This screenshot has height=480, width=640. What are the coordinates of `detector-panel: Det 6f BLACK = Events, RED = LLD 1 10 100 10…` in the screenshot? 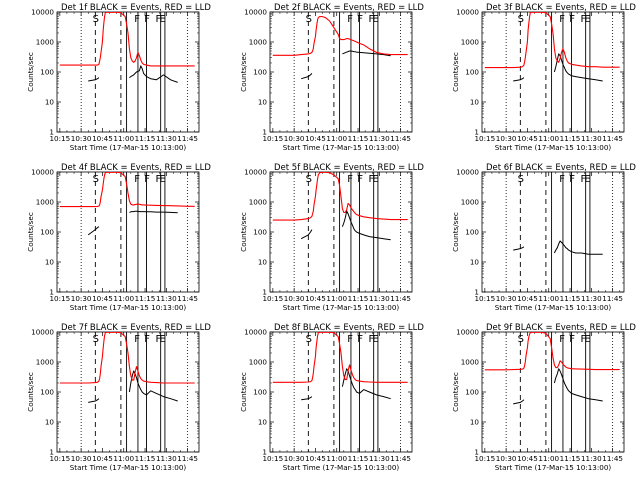 It's located at (543, 237).